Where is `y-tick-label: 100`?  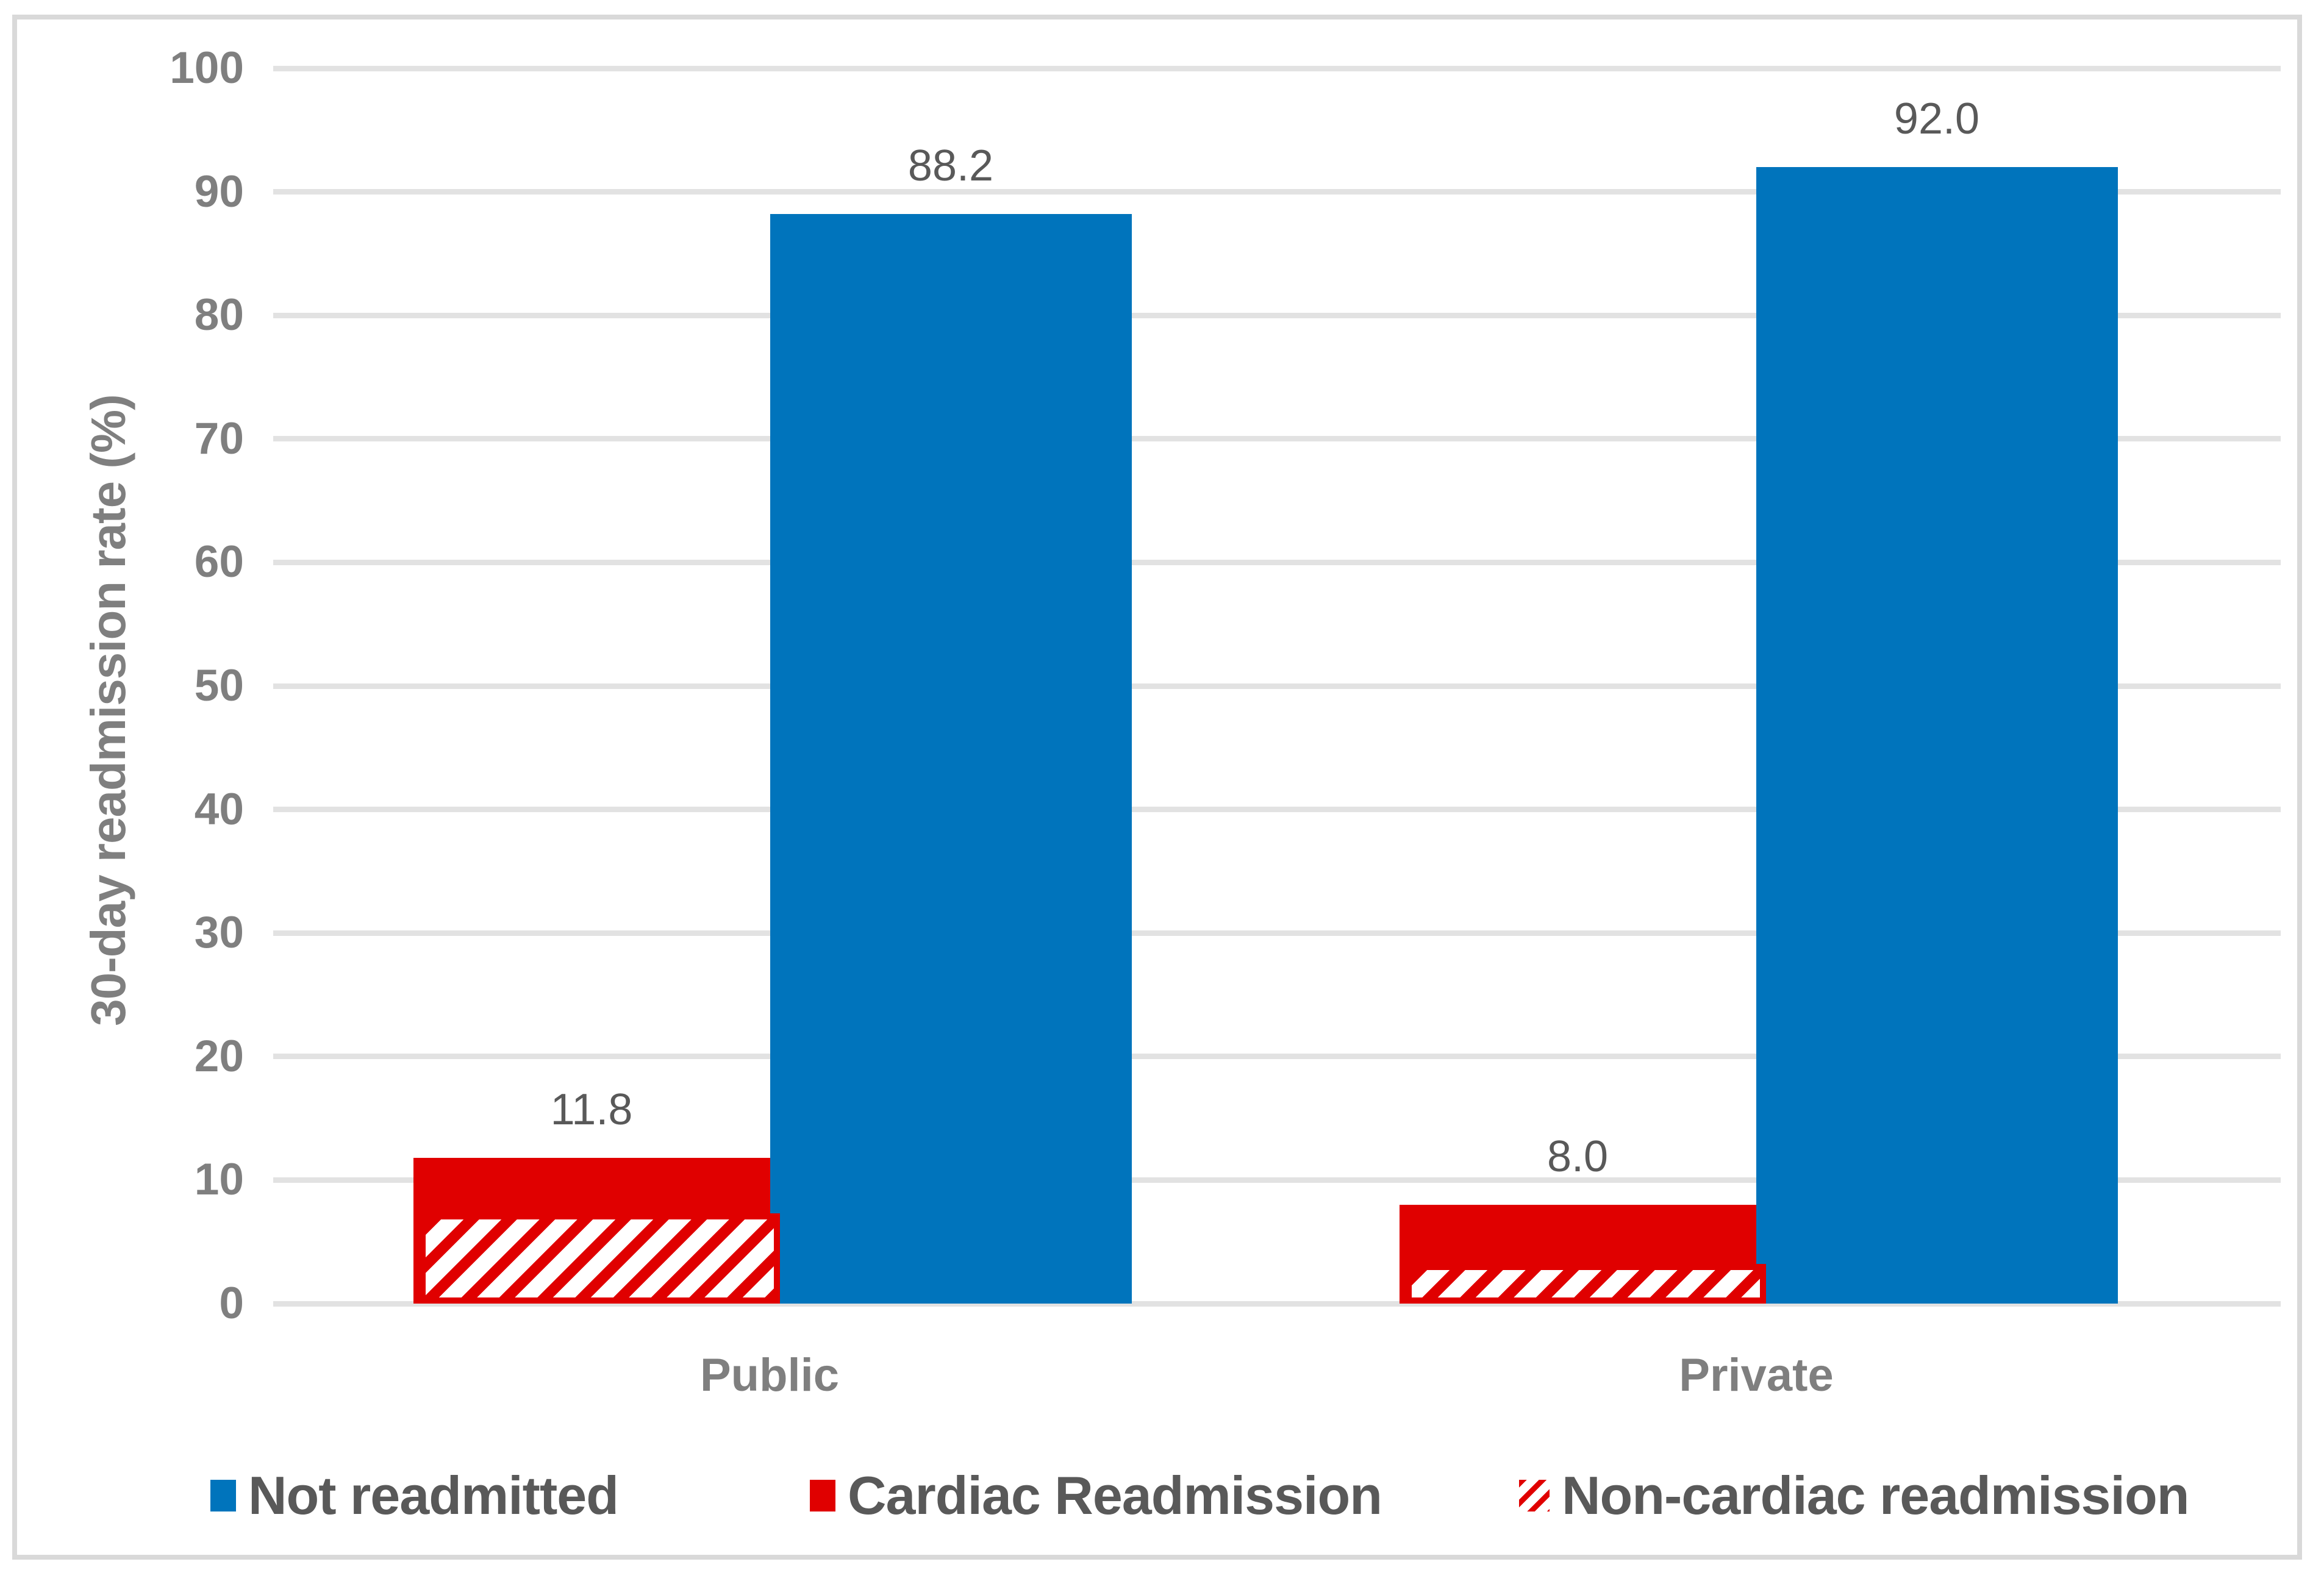
y-tick-label: 100 is located at coordinates (207, 68).